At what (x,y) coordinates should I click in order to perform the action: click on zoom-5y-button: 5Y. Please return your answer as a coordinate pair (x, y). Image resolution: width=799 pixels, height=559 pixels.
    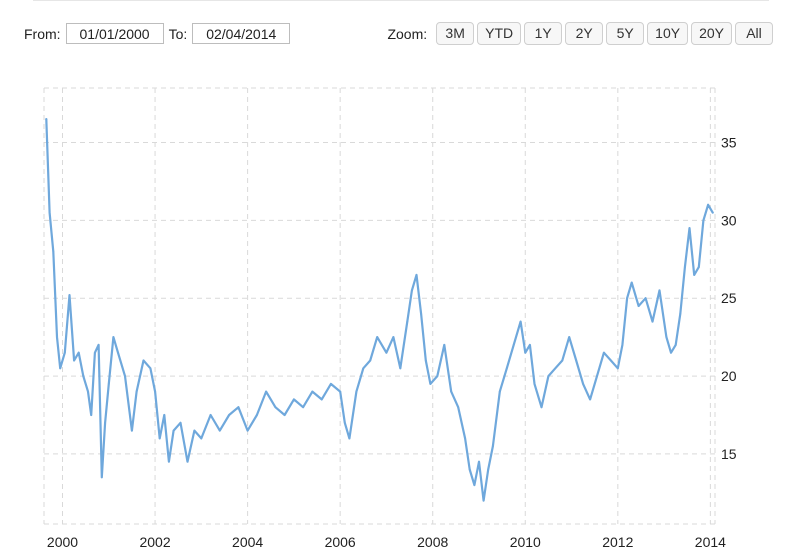
    Looking at the image, I should click on (625, 33).